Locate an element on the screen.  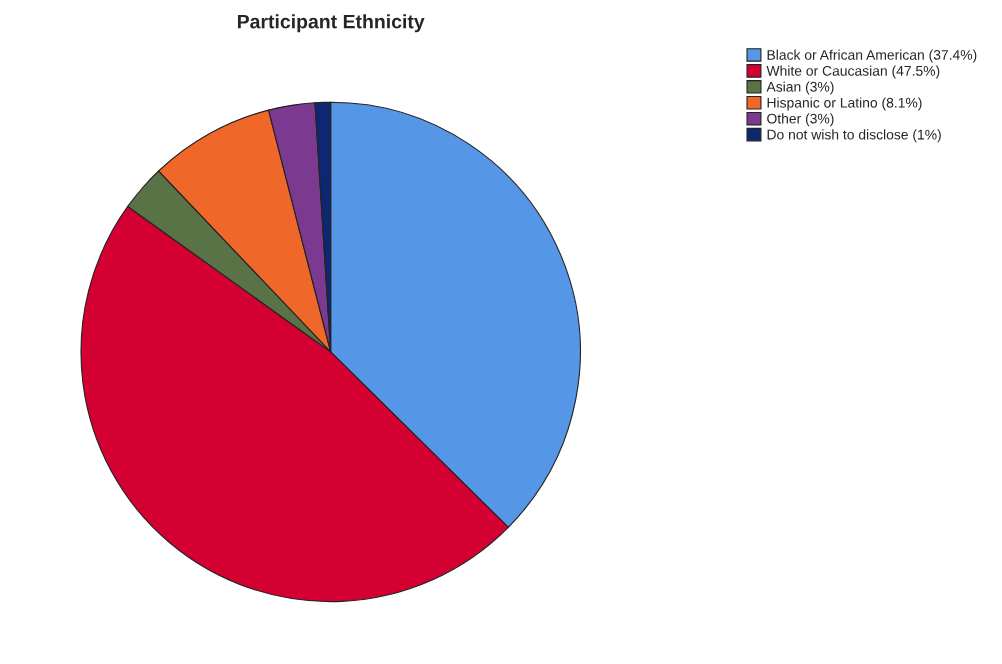
legend-label: Do not wish to disclose (1%) is located at coordinates (854, 136).